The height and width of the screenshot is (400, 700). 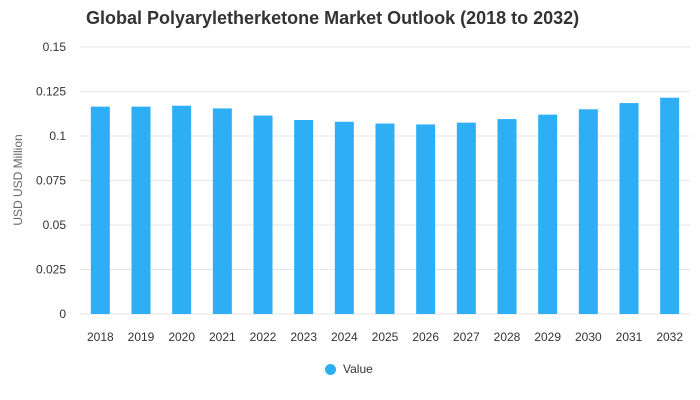 I want to click on bar-2026, so click(x=426, y=219).